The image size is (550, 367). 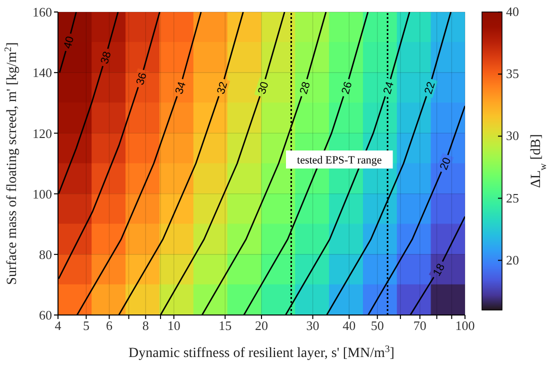 I want to click on y-tick-label: 60, so click(x=45, y=315).